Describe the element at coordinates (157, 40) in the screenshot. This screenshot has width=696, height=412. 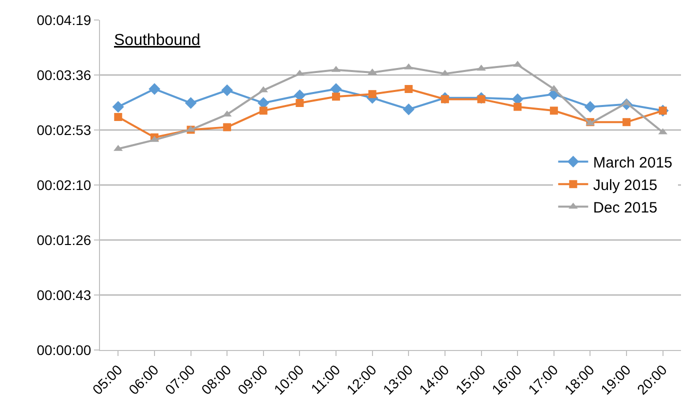
I see `annotation: Southbound` at that location.